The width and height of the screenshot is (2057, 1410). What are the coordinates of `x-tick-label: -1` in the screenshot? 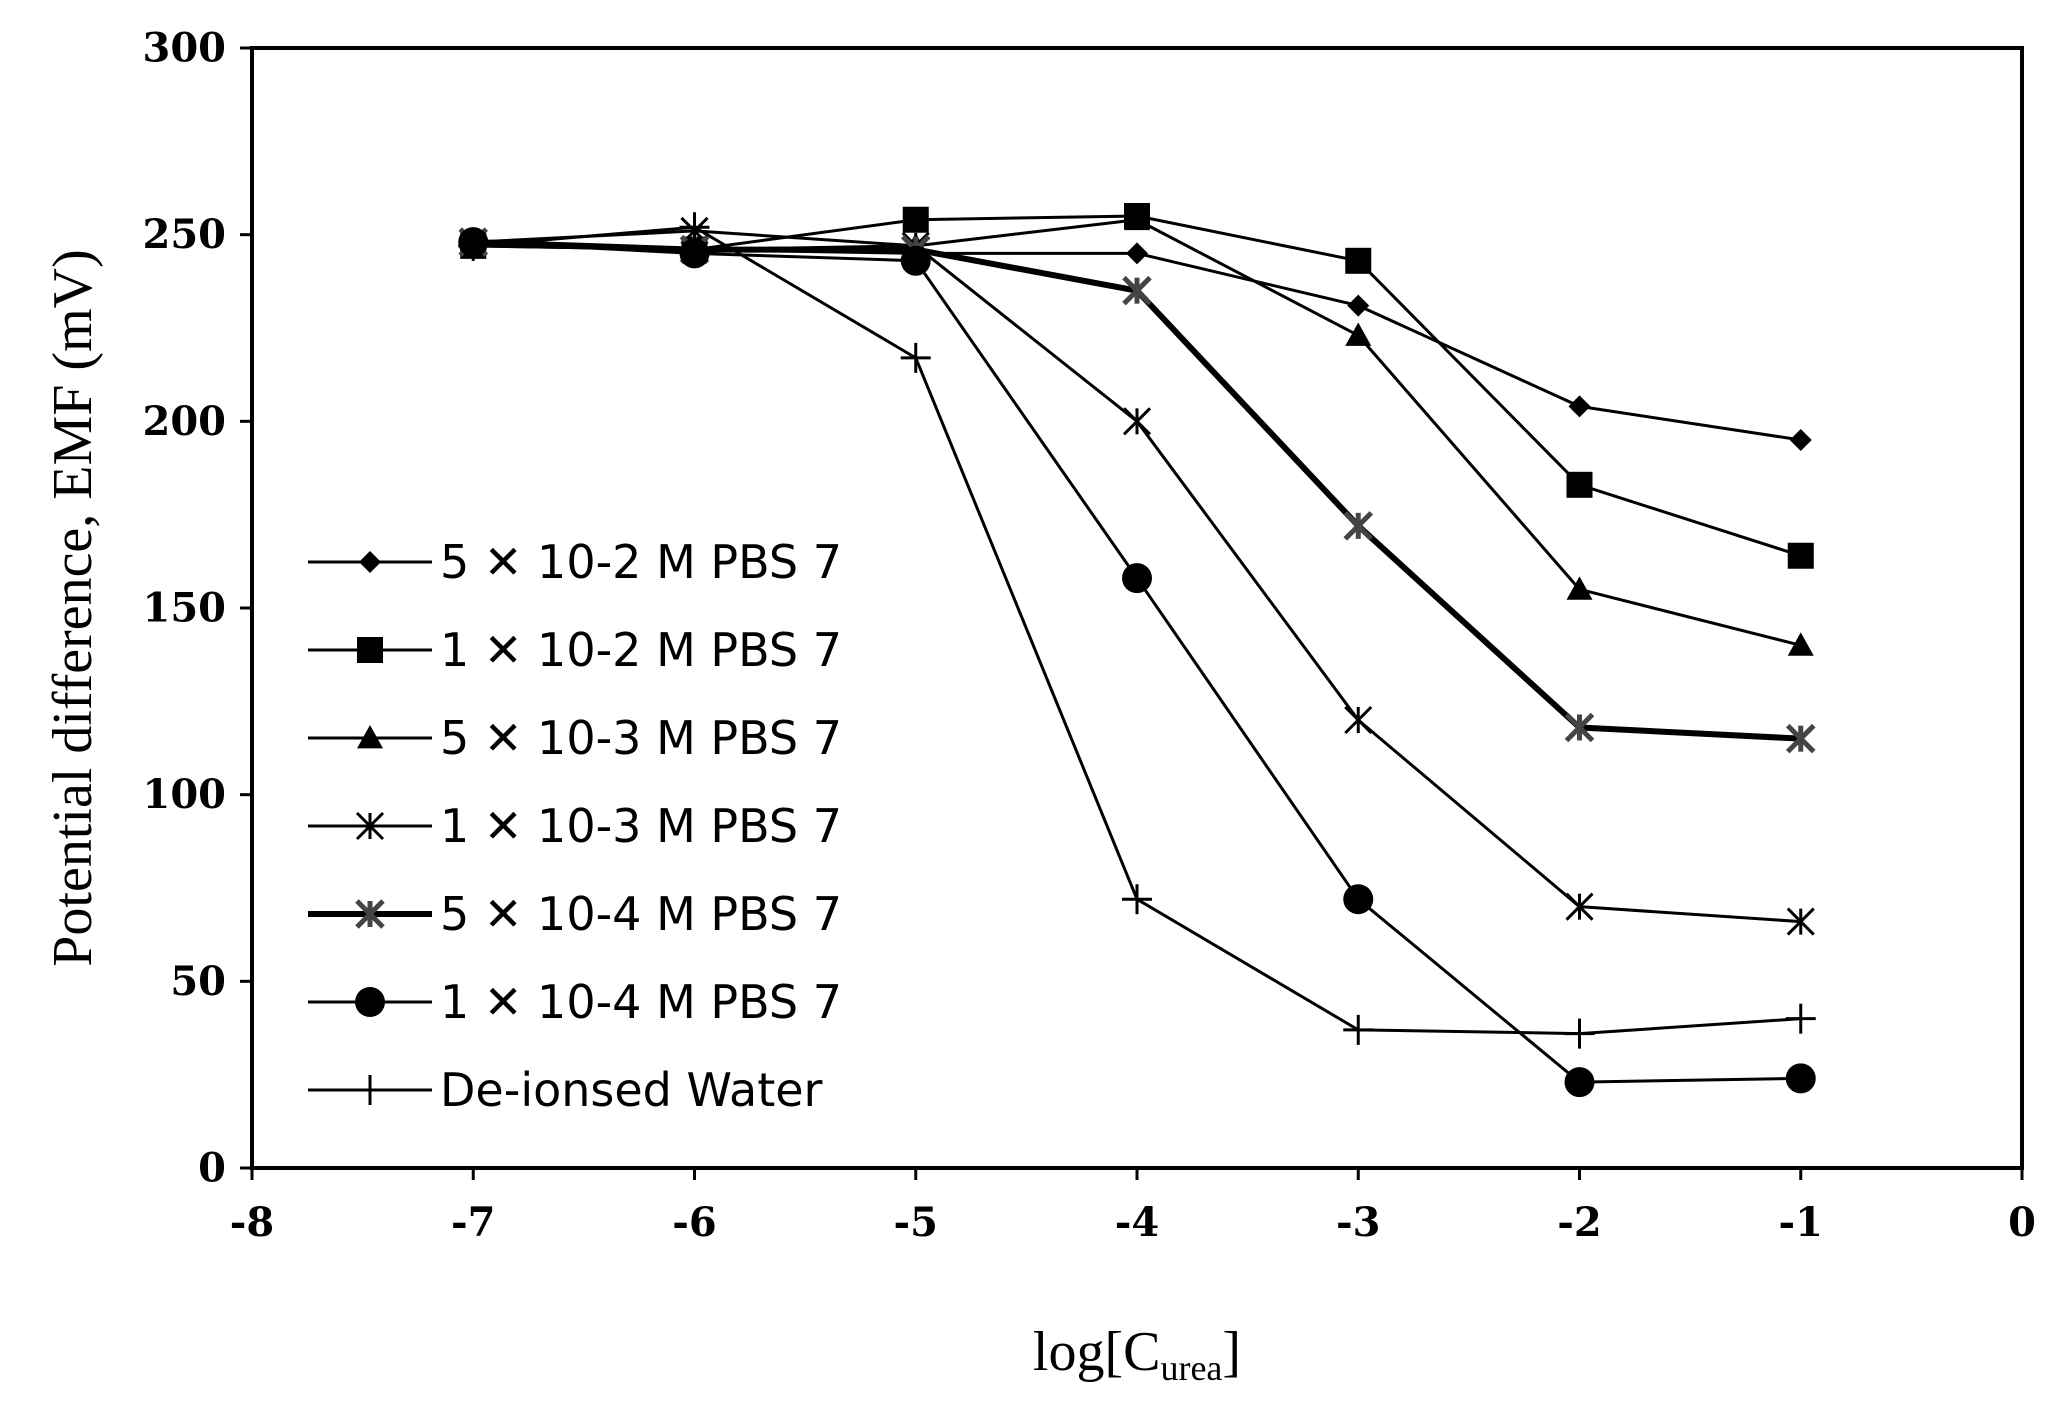 It's located at (1801, 1222).